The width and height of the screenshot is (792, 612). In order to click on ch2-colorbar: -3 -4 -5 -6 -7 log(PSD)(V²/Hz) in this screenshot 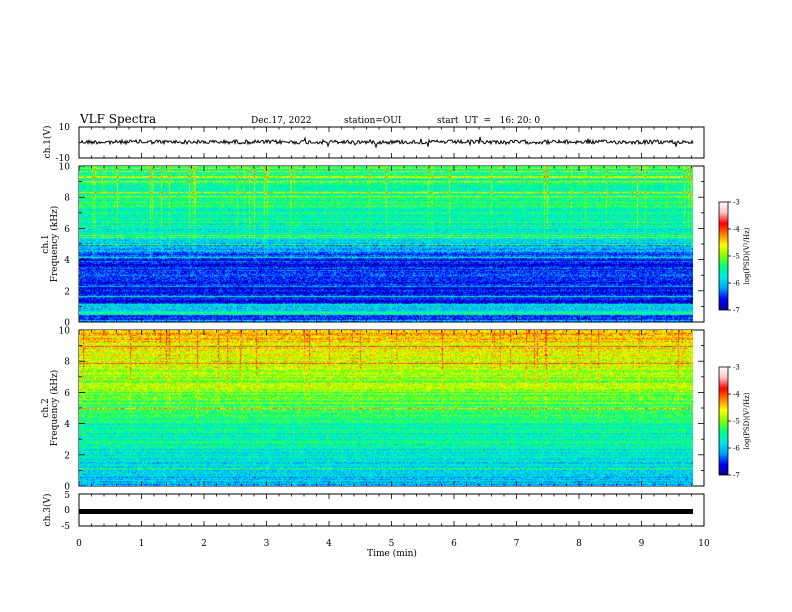, I will do `click(734, 422)`.